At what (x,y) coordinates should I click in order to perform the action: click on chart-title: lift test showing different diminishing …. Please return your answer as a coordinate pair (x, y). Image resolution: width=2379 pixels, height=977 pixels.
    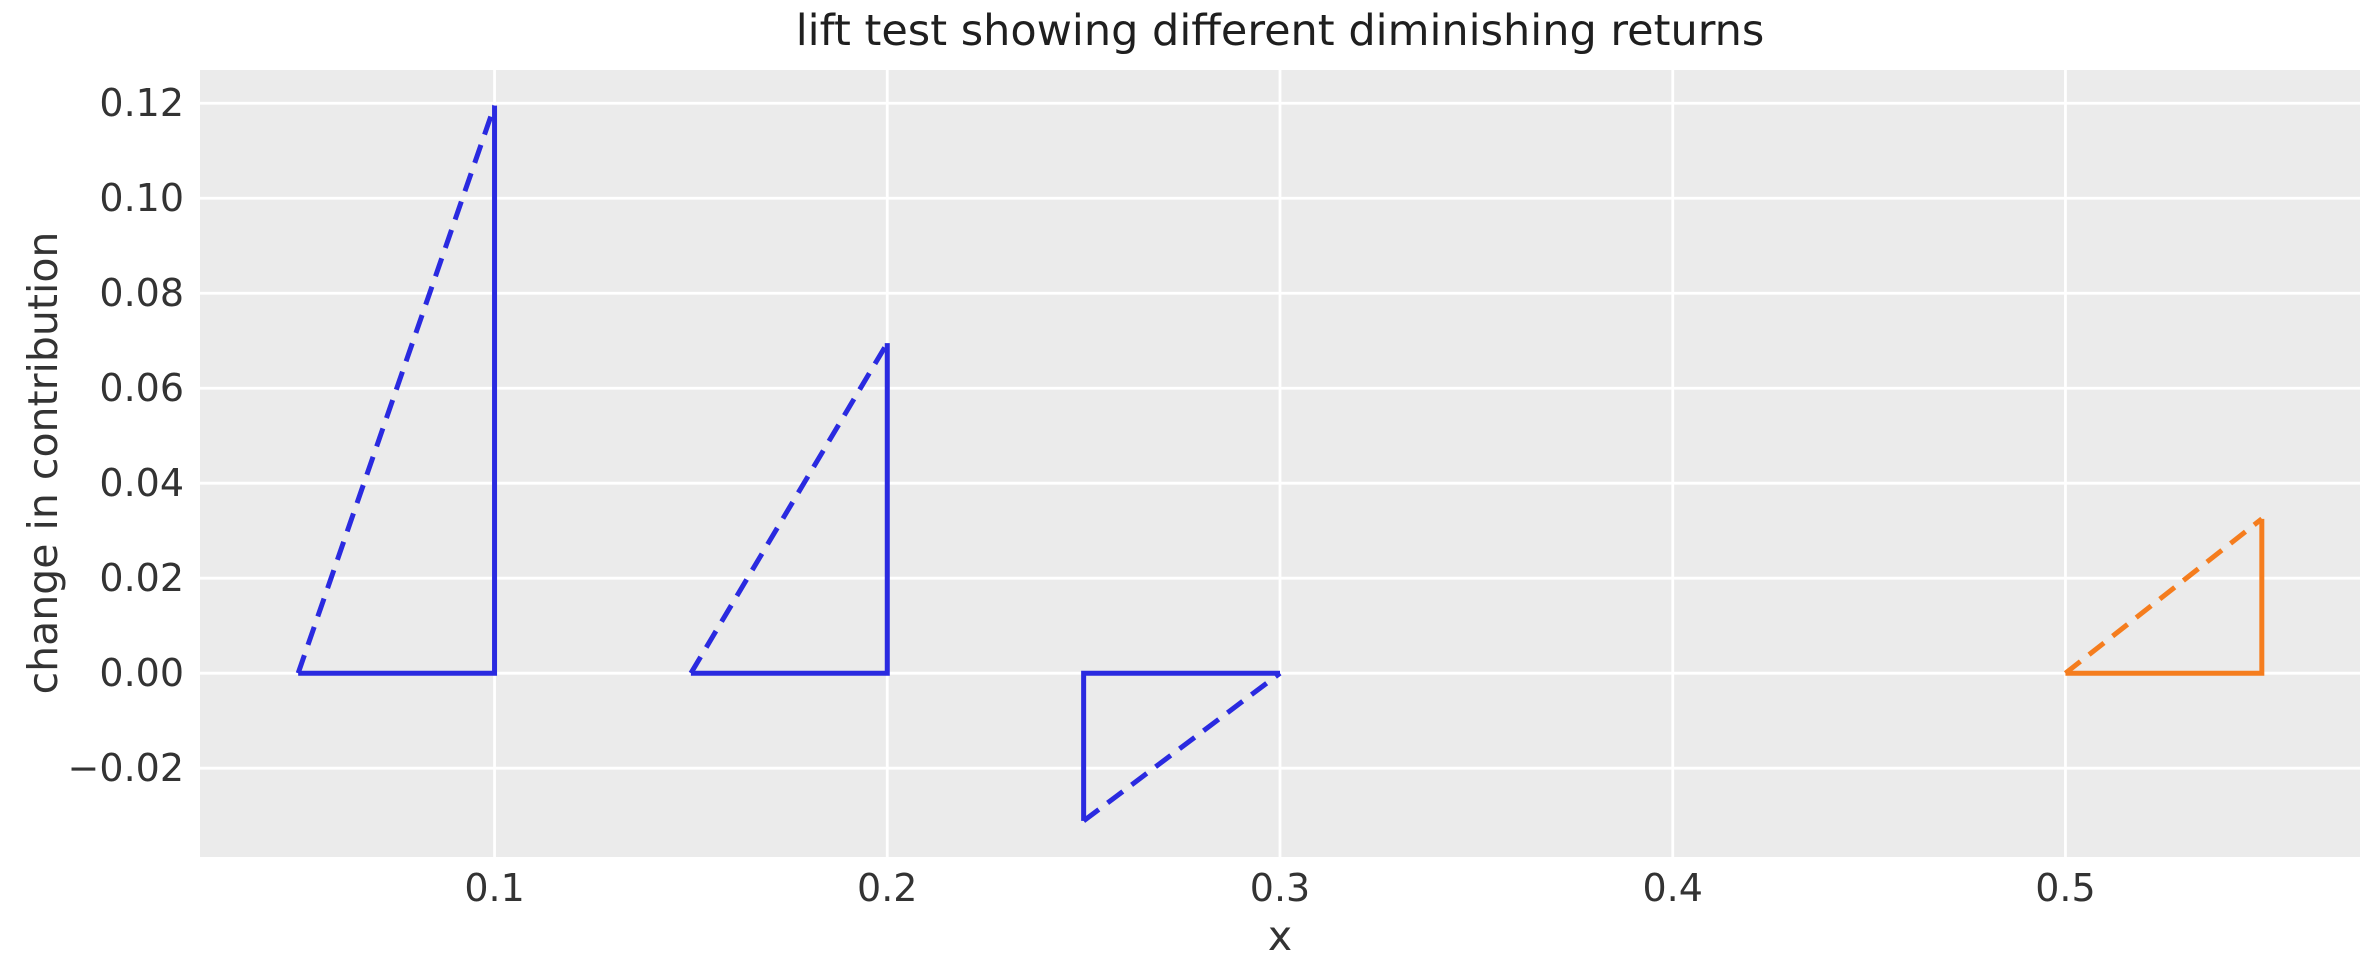
    Looking at the image, I should click on (1280, 31).